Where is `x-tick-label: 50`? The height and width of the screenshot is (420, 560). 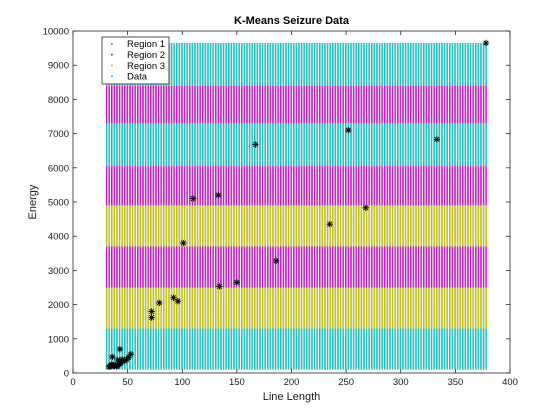 x-tick-label: 50 is located at coordinates (127, 382).